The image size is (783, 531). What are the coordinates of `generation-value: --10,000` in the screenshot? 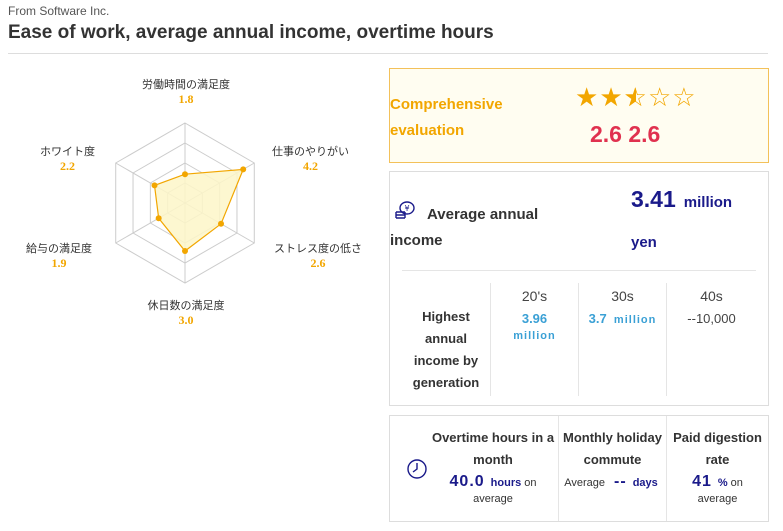 It's located at (711, 318).